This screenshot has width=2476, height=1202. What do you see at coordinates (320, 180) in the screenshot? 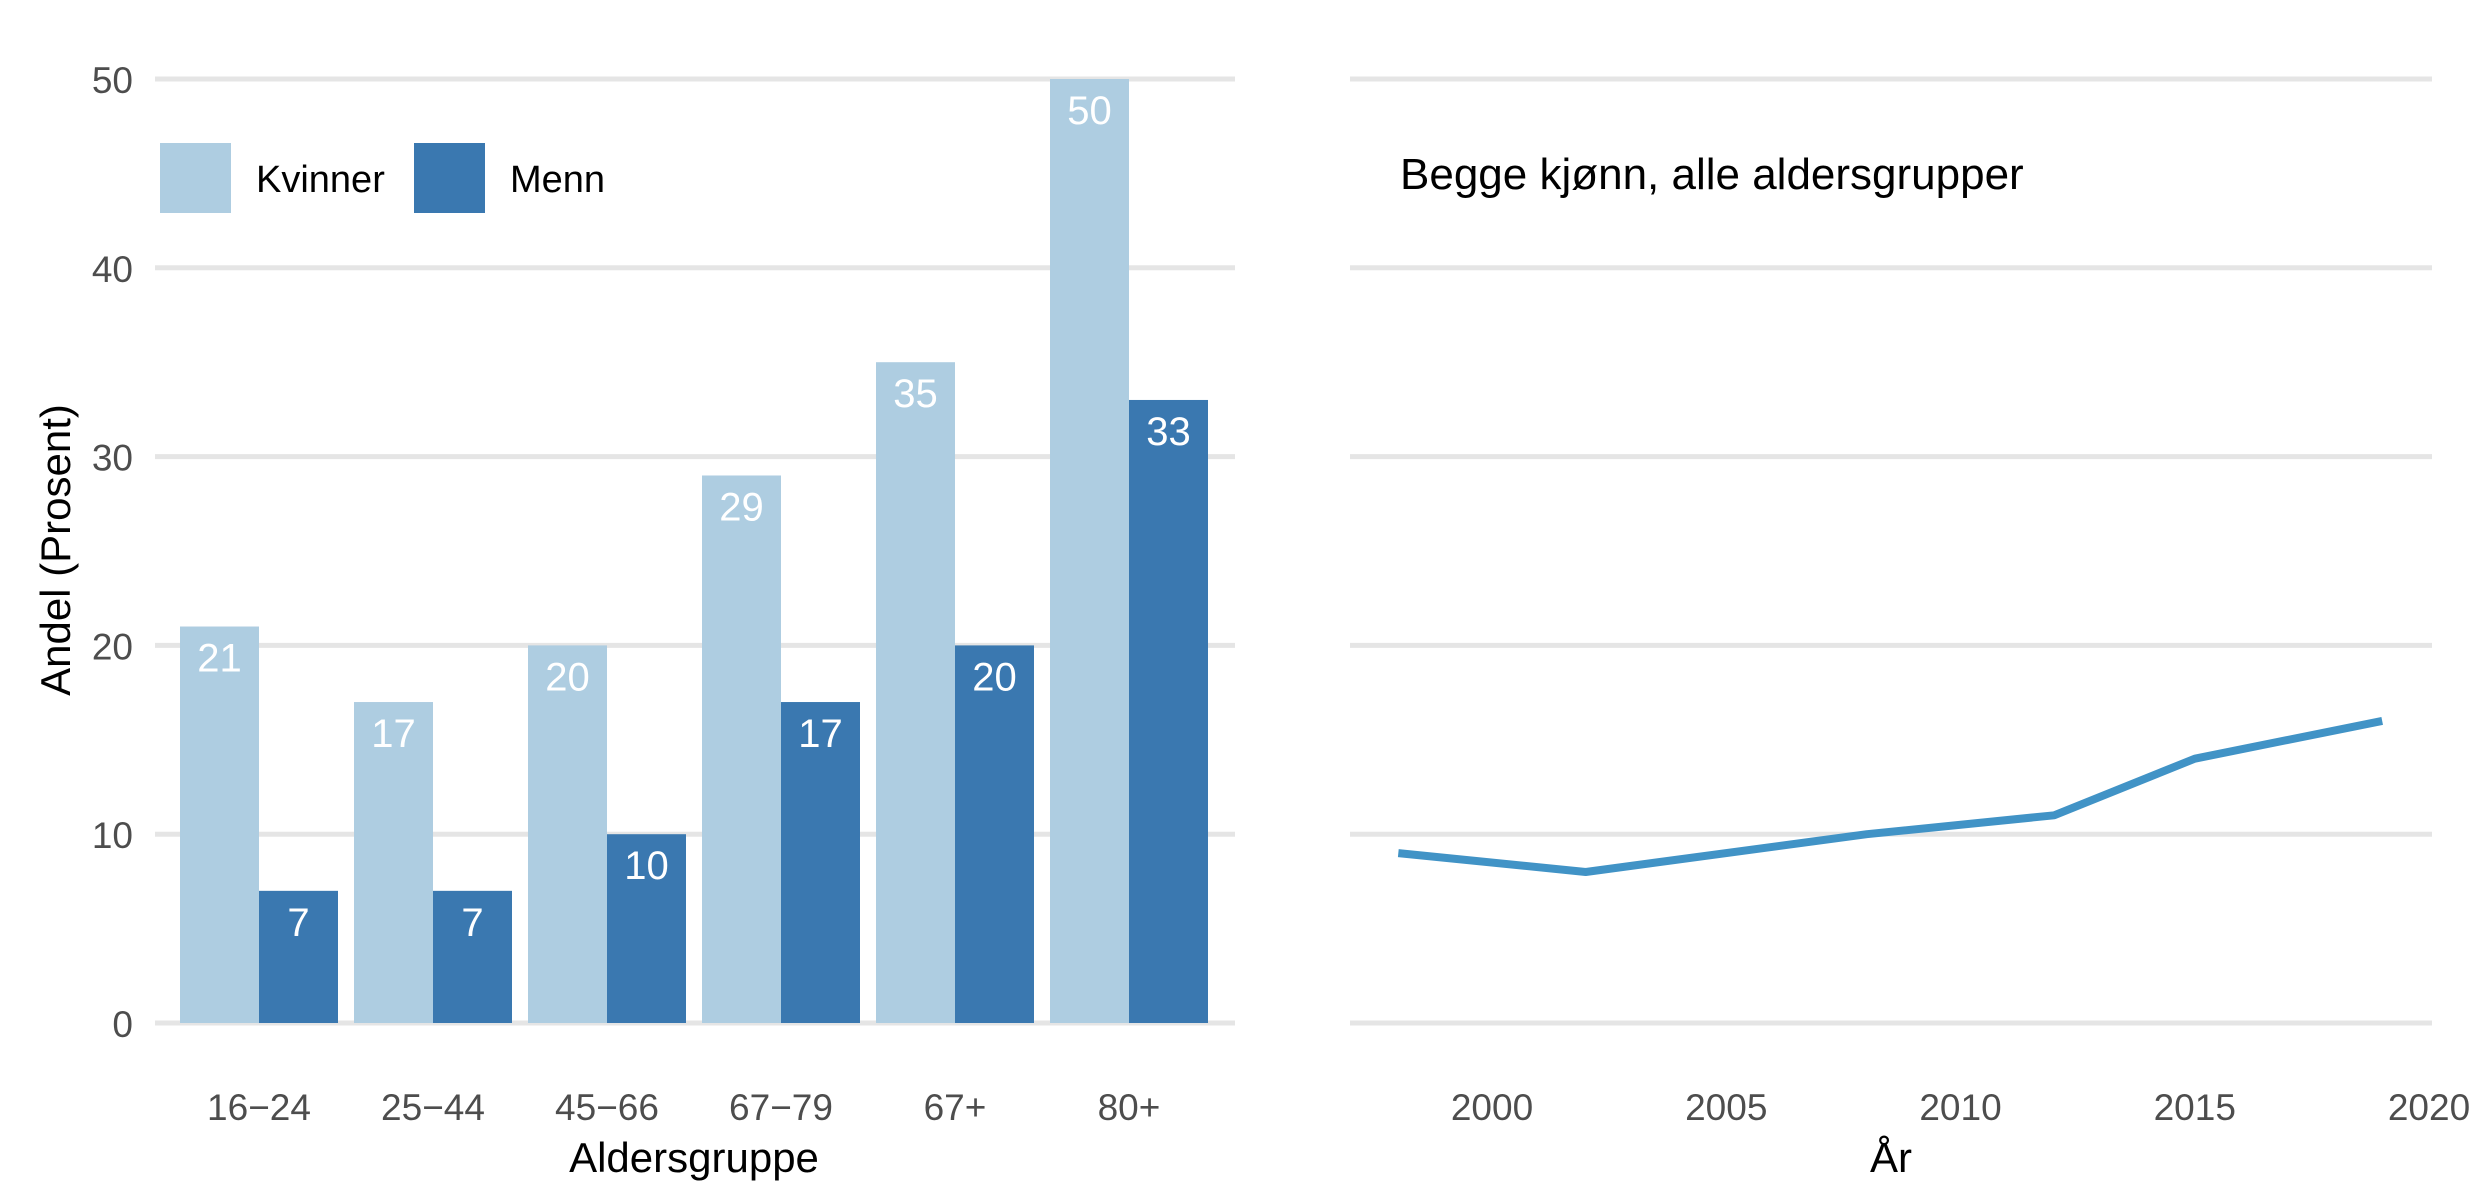
I see `legend-label-kvinner: Kvinner` at bounding box center [320, 180].